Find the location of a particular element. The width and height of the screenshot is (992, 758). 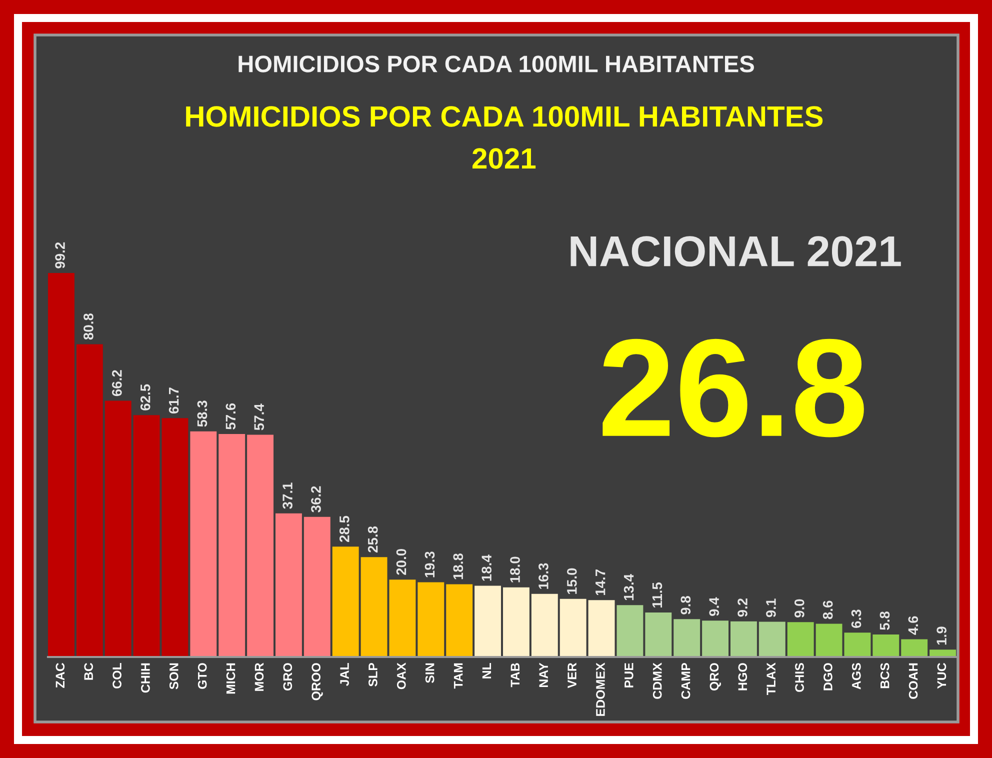

data-label: 18.4 is located at coordinates (487, 567).